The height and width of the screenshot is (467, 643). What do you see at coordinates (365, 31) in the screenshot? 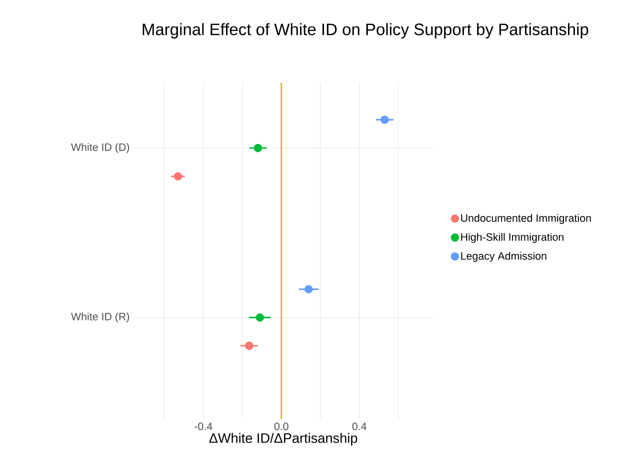
I see `chart-title: Marginal Effect of White ID on Policy Support by Partisanship` at bounding box center [365, 31].